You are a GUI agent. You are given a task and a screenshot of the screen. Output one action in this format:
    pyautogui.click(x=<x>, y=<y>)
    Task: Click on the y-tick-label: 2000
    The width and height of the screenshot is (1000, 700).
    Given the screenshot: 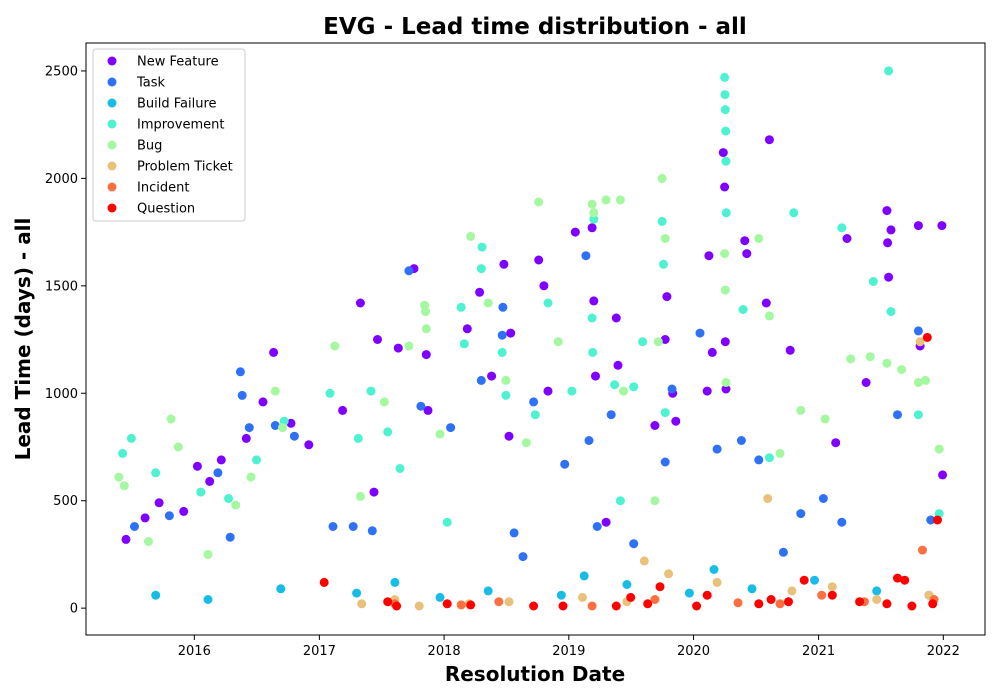 What is the action you would take?
    pyautogui.click(x=61, y=179)
    